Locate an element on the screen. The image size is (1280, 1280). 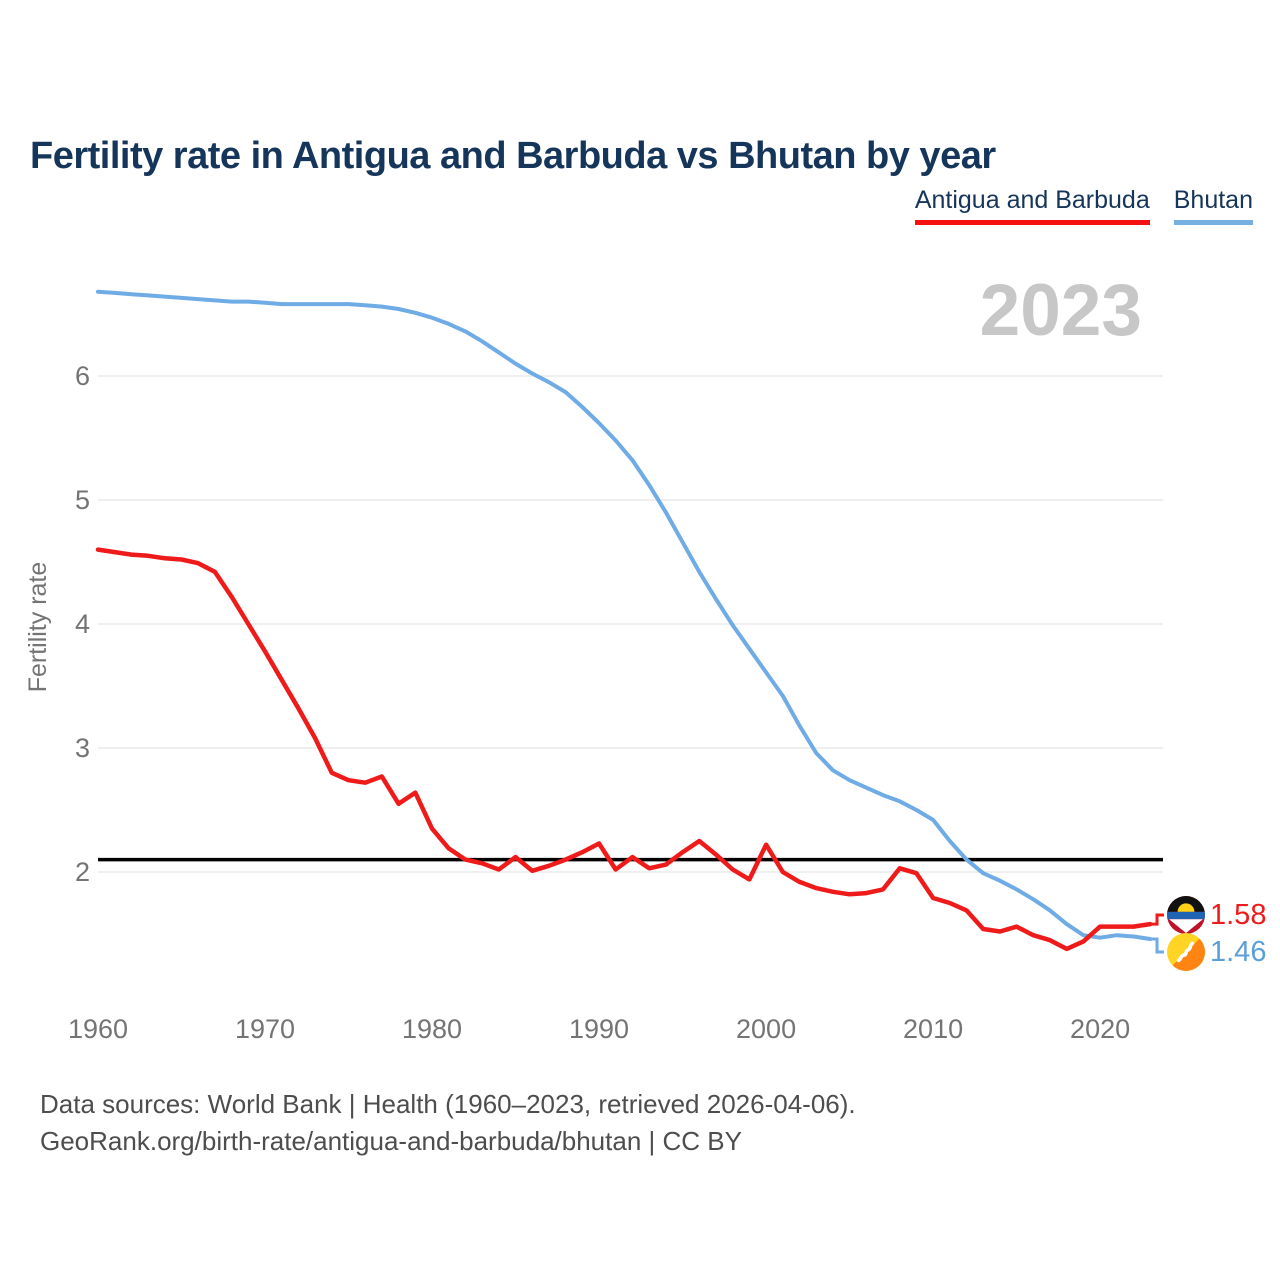
end-value-bhutan: 1.46 is located at coordinates (1238, 952).